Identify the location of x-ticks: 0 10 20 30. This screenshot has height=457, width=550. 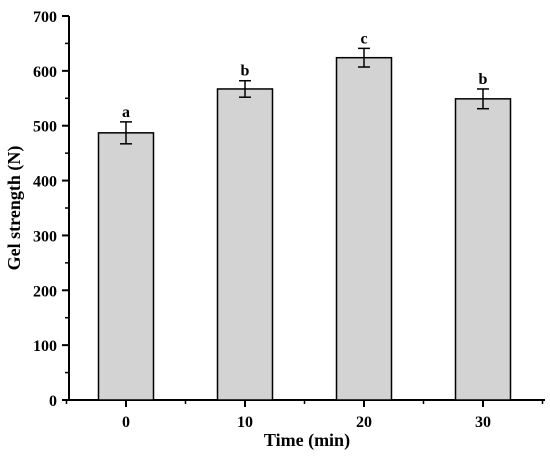
(304, 415).